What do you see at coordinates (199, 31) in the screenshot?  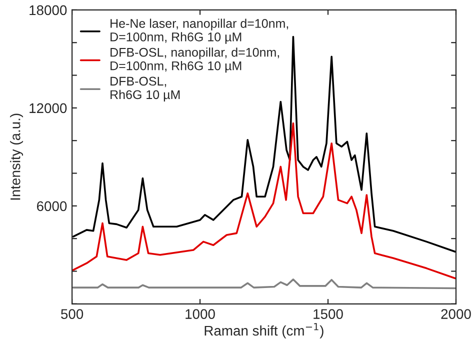 I see `legend-label: He-Ne laser, nanopillar d=10nm, D=100nm, Rh6G 10 µM` at bounding box center [199, 31].